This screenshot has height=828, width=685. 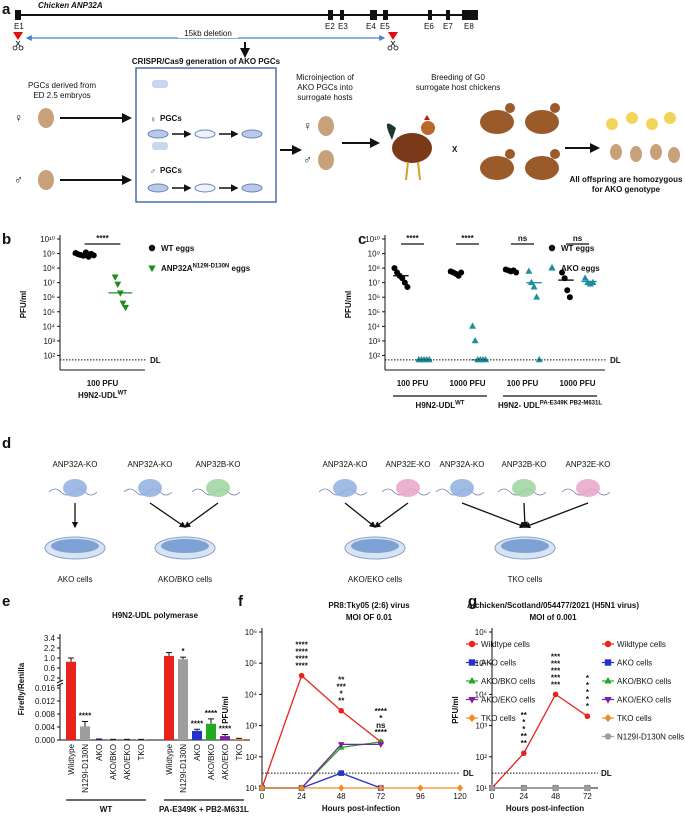 I want to click on y-tick-label: 0.004, so click(x=45, y=727).